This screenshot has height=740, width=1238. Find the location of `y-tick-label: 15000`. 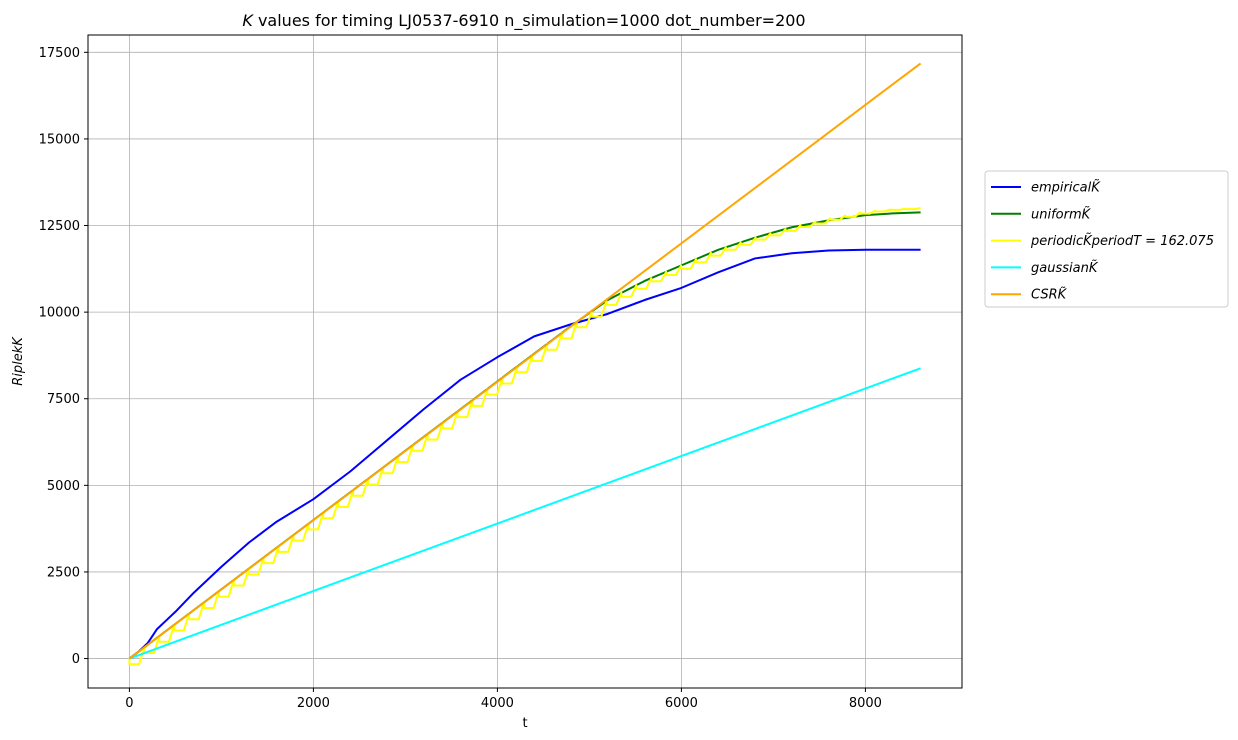

y-tick-label: 15000 is located at coordinates (59, 139).